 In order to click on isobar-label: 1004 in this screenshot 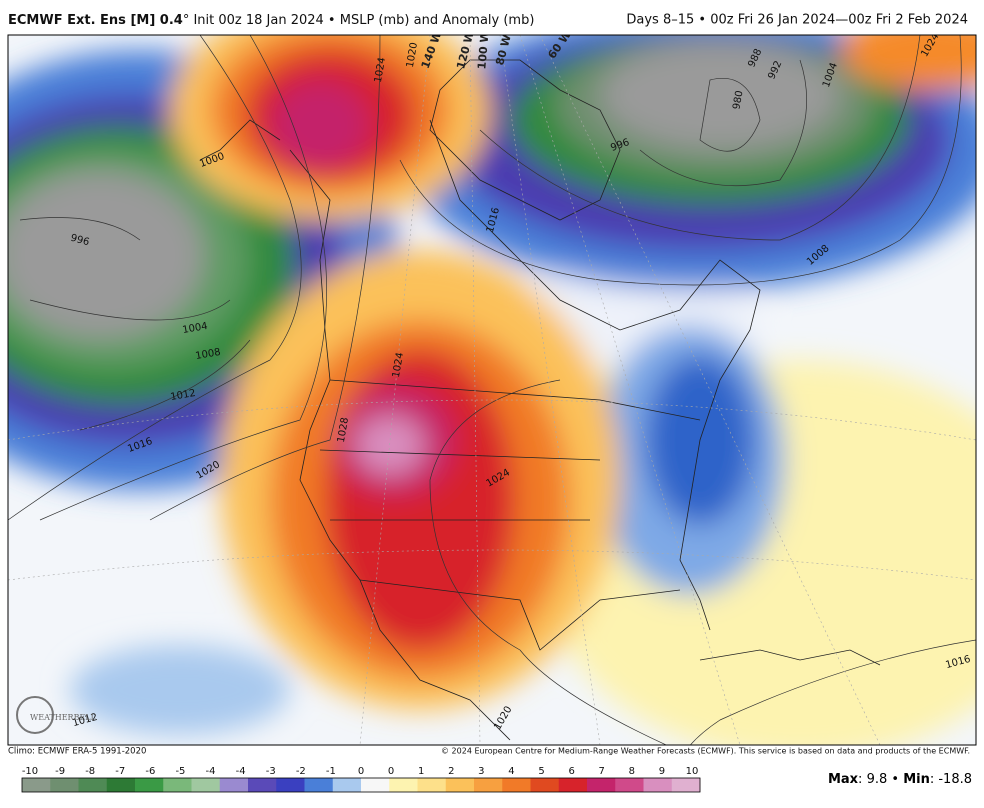, I will do `click(195, 328)`.